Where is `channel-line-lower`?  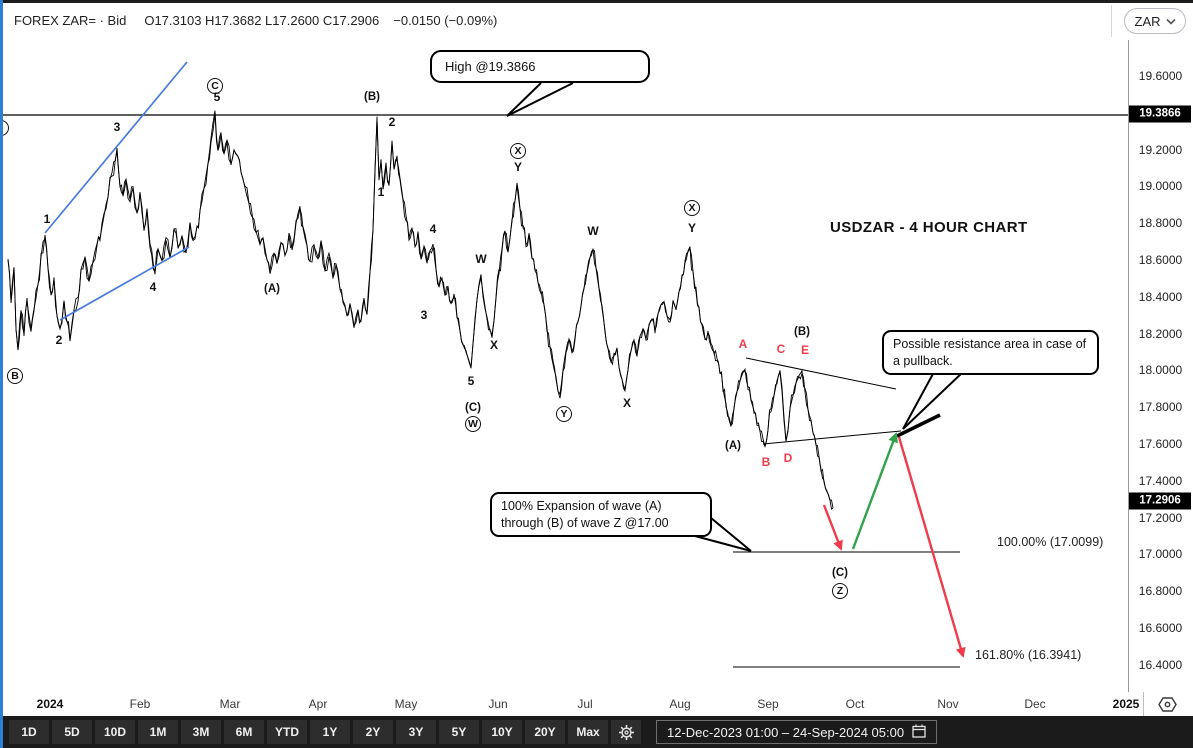
channel-line-lower is located at coordinates (124, 283).